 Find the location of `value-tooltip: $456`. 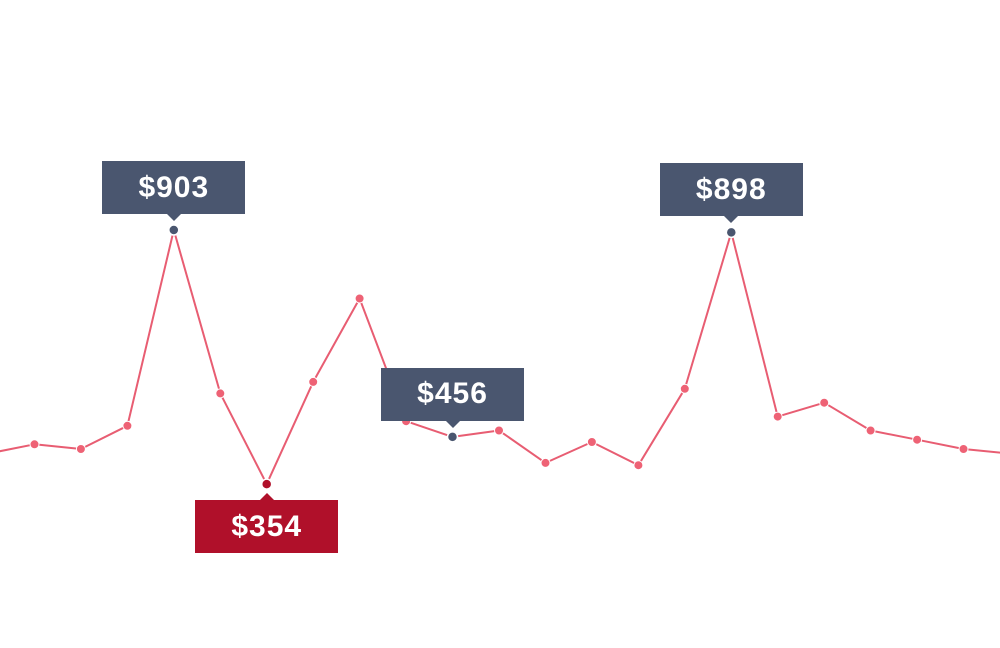

value-tooltip: $456 is located at coordinates (453, 397).